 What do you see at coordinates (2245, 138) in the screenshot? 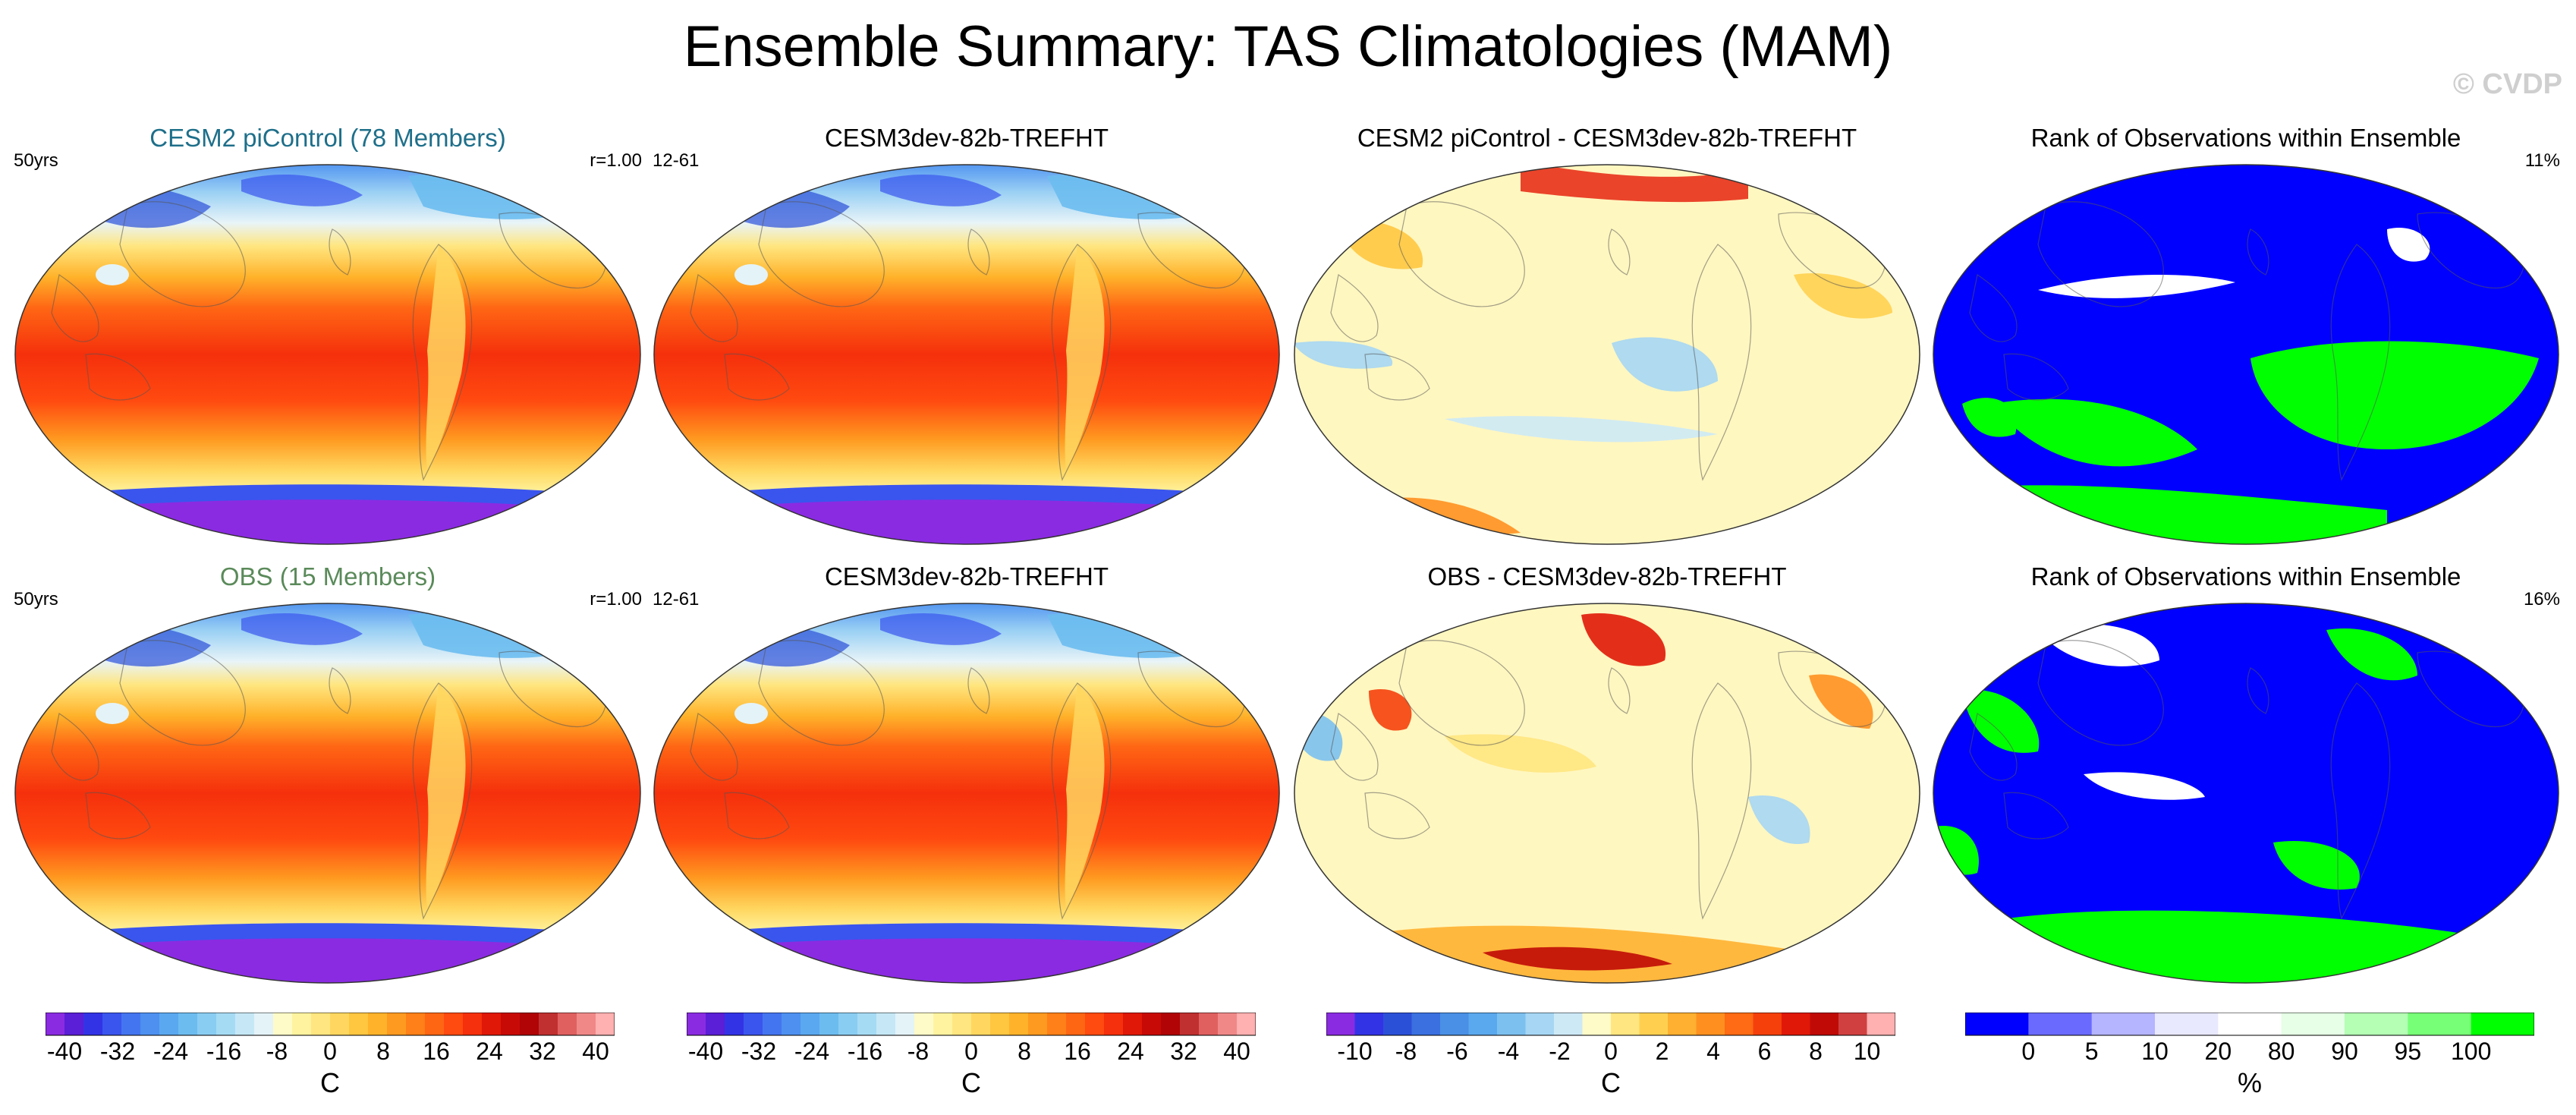
I see `panel-title: Rank of Observations within Ensemble` at bounding box center [2245, 138].